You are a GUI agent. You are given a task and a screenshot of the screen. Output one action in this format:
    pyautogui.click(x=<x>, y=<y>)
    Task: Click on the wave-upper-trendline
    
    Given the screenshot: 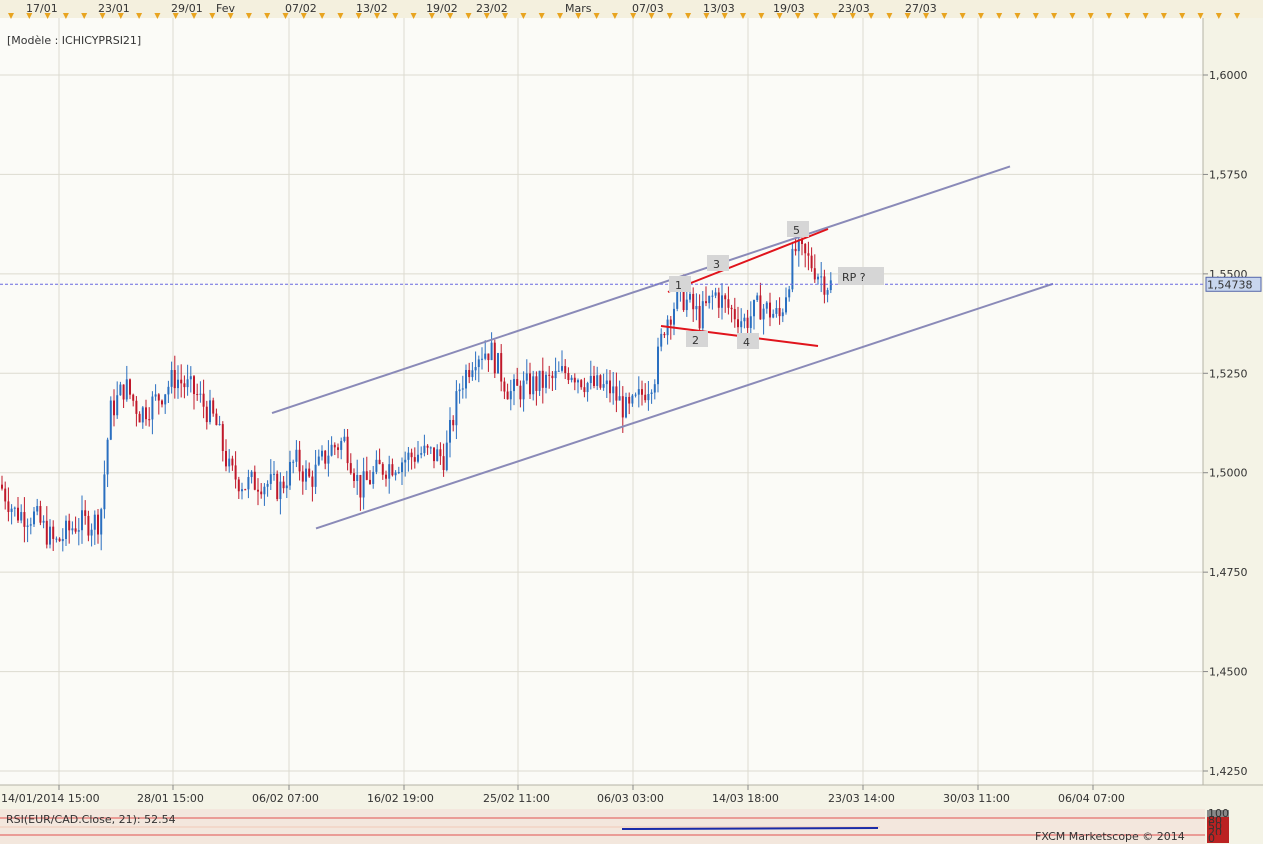 What is the action you would take?
    pyautogui.click(x=748, y=260)
    